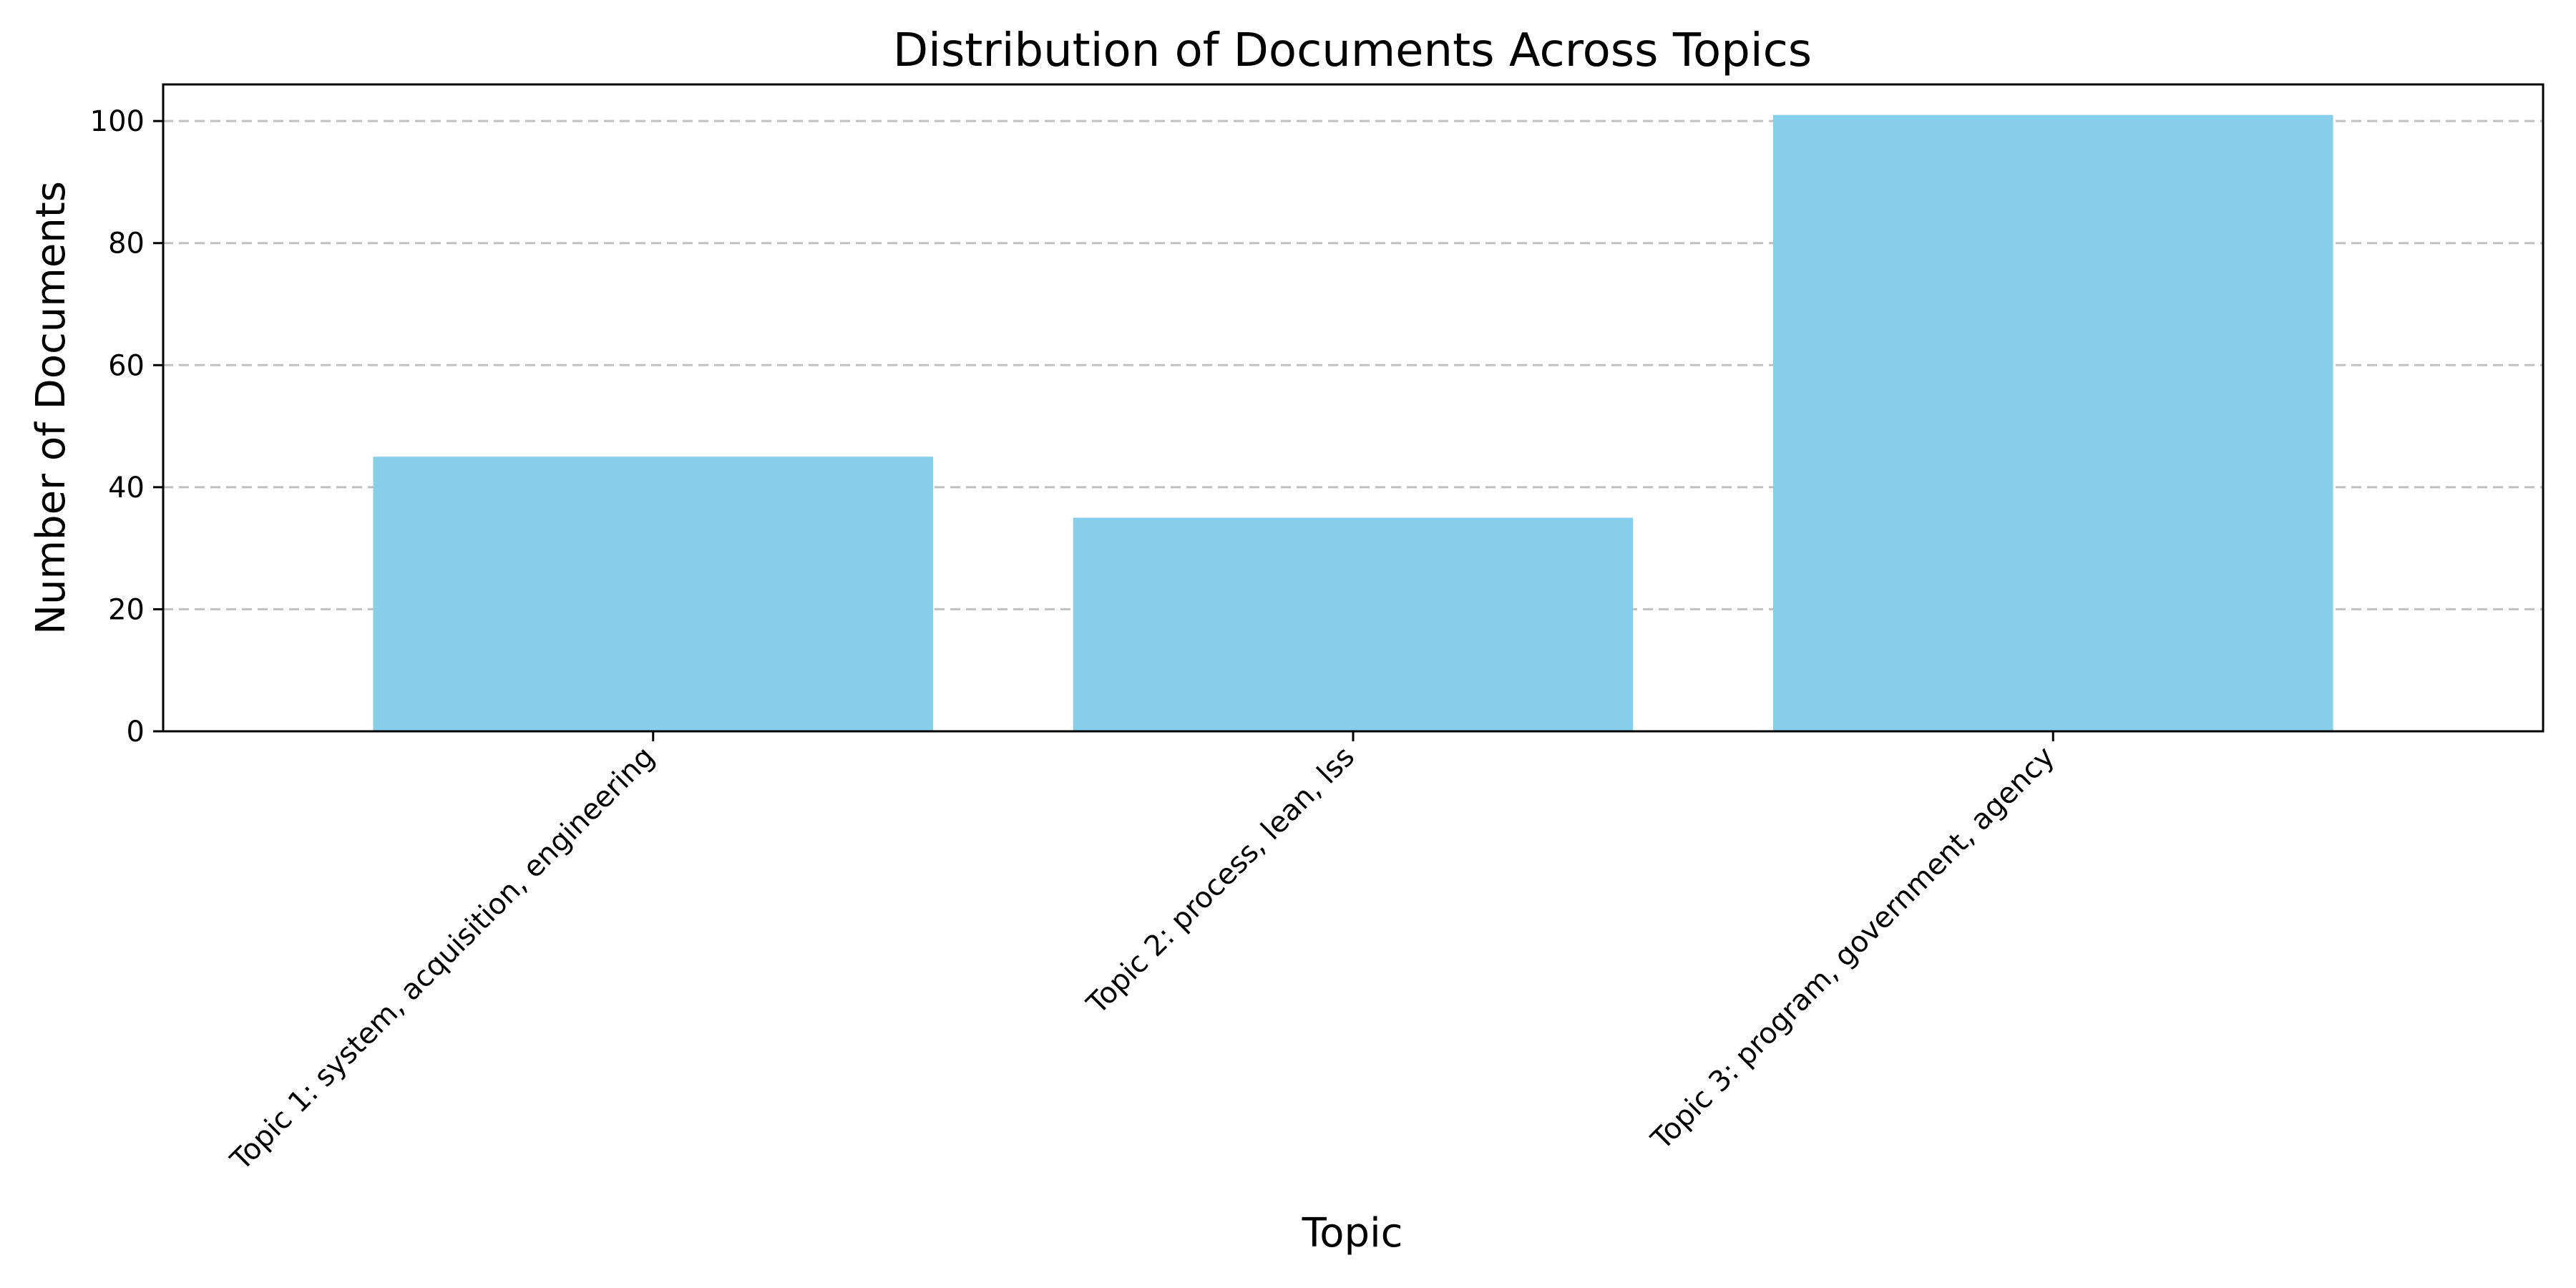  Describe the element at coordinates (126, 488) in the screenshot. I see `y-tick-label: 40` at that location.